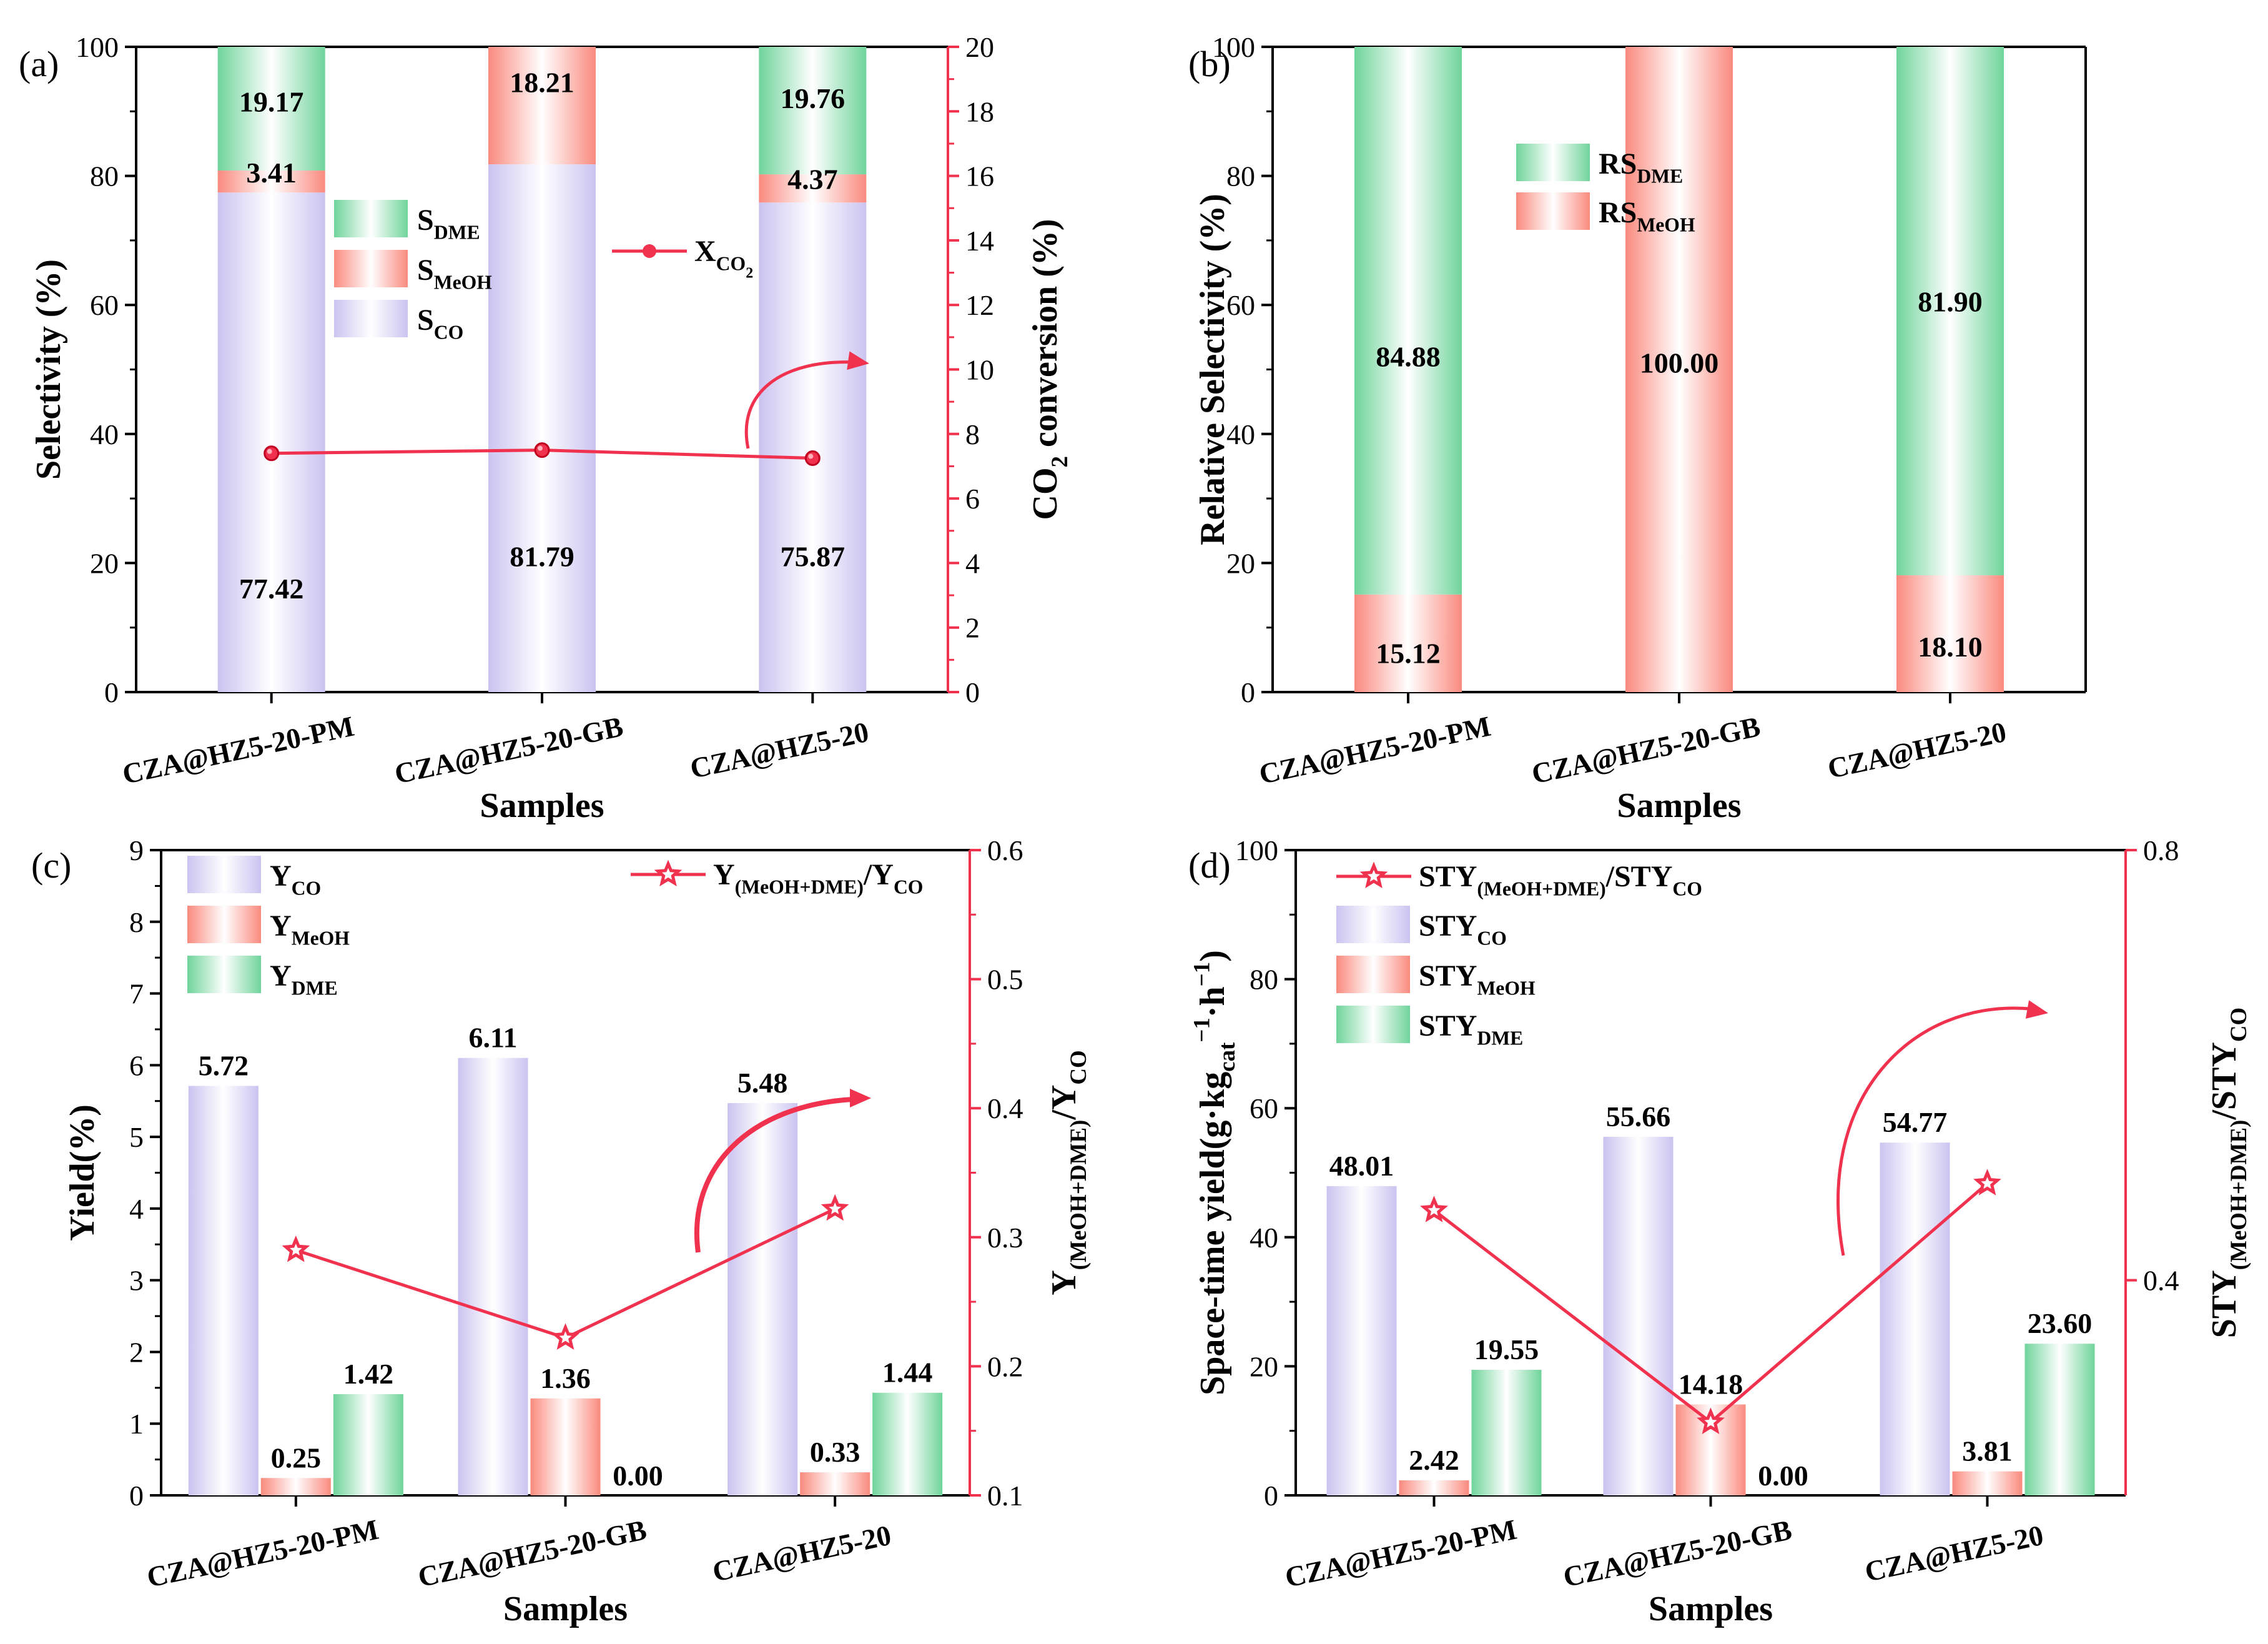 Image resolution: width=2268 pixels, height=1644 pixels. What do you see at coordinates (972, 434) in the screenshot?
I see `y2-tick-label: 8` at bounding box center [972, 434].